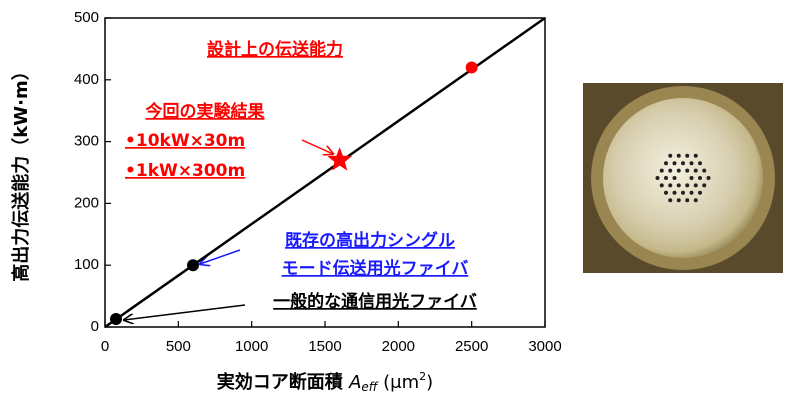 The height and width of the screenshot is (410, 790). I want to click on annotation-general: 一般的な通信用光ファイバ, so click(375, 301).